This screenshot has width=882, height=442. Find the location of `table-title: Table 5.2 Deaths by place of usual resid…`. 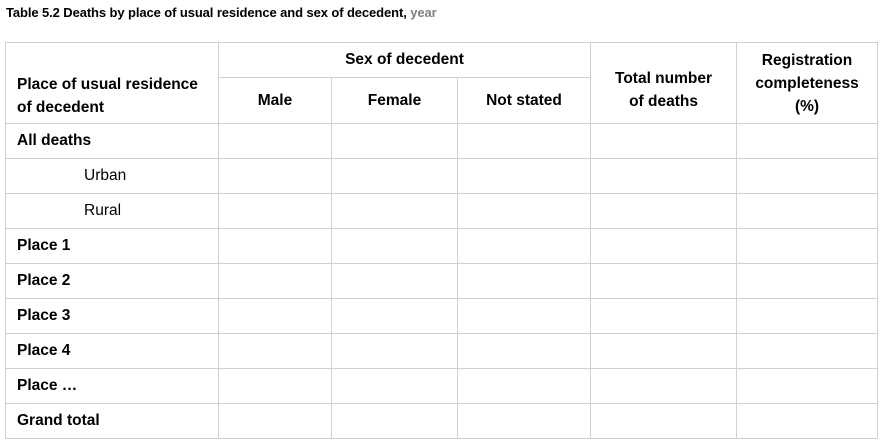

table-title: Table 5.2 Deaths by place of usual resid… is located at coordinates (206, 12).